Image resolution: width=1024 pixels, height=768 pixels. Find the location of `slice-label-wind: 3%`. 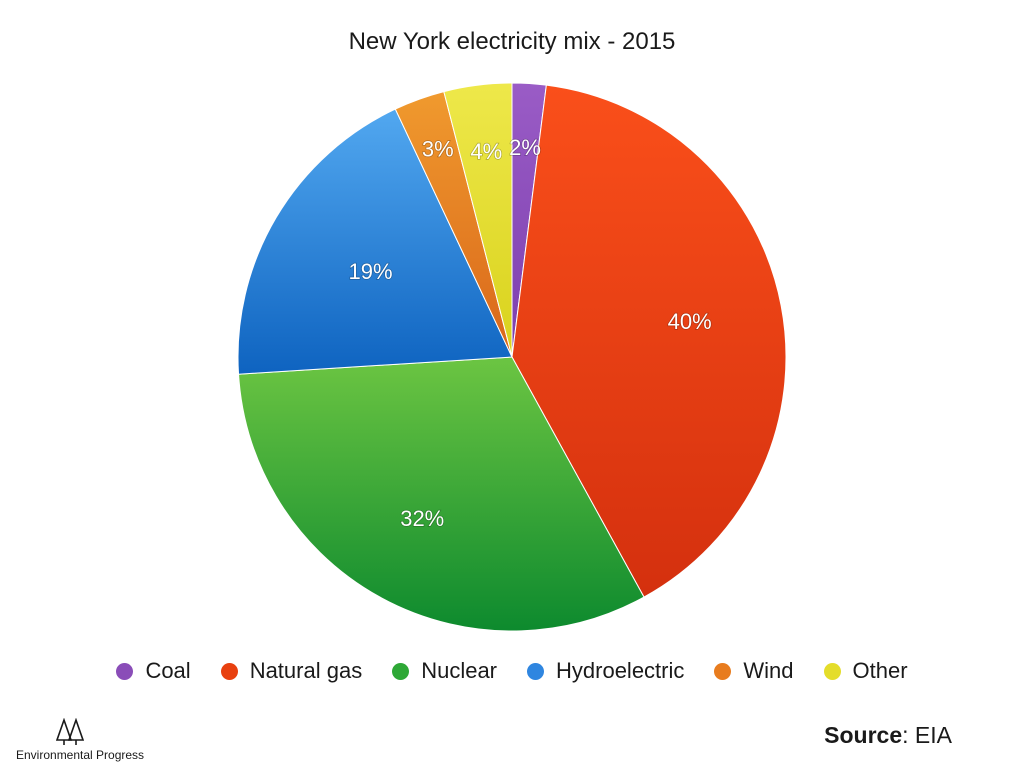

slice-label-wind: 3% is located at coordinates (438, 149).